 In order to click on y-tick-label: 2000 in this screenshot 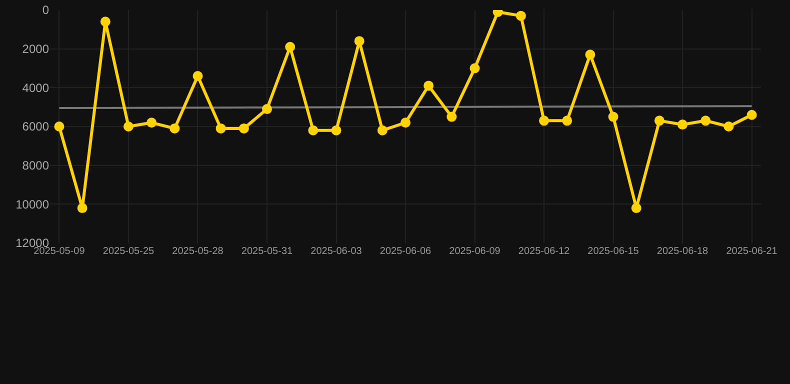, I will do `click(36, 49)`.